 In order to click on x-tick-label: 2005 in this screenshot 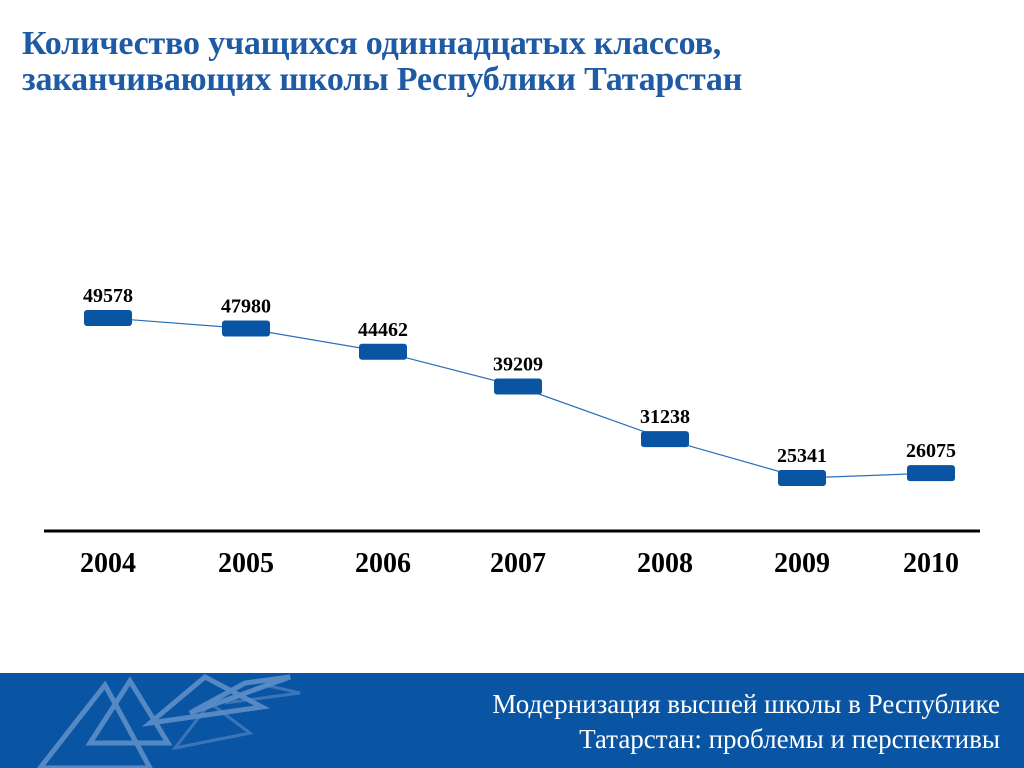, I will do `click(246, 563)`.